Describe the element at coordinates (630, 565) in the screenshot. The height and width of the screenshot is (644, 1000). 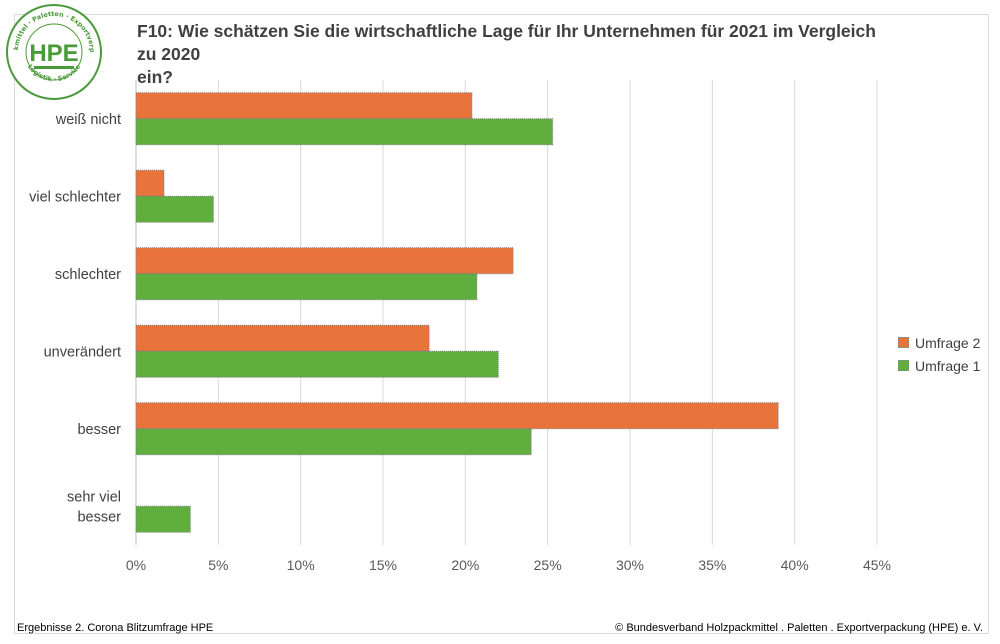
I see `x-tick-label: 30%` at that location.